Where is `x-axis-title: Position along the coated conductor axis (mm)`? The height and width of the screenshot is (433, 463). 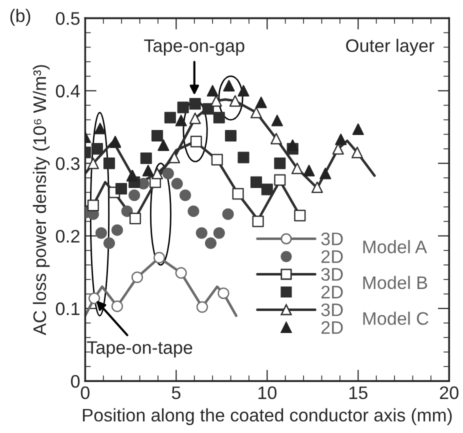 x-axis-title: Position along the coated conductor axis (mm) is located at coordinates (267, 417).